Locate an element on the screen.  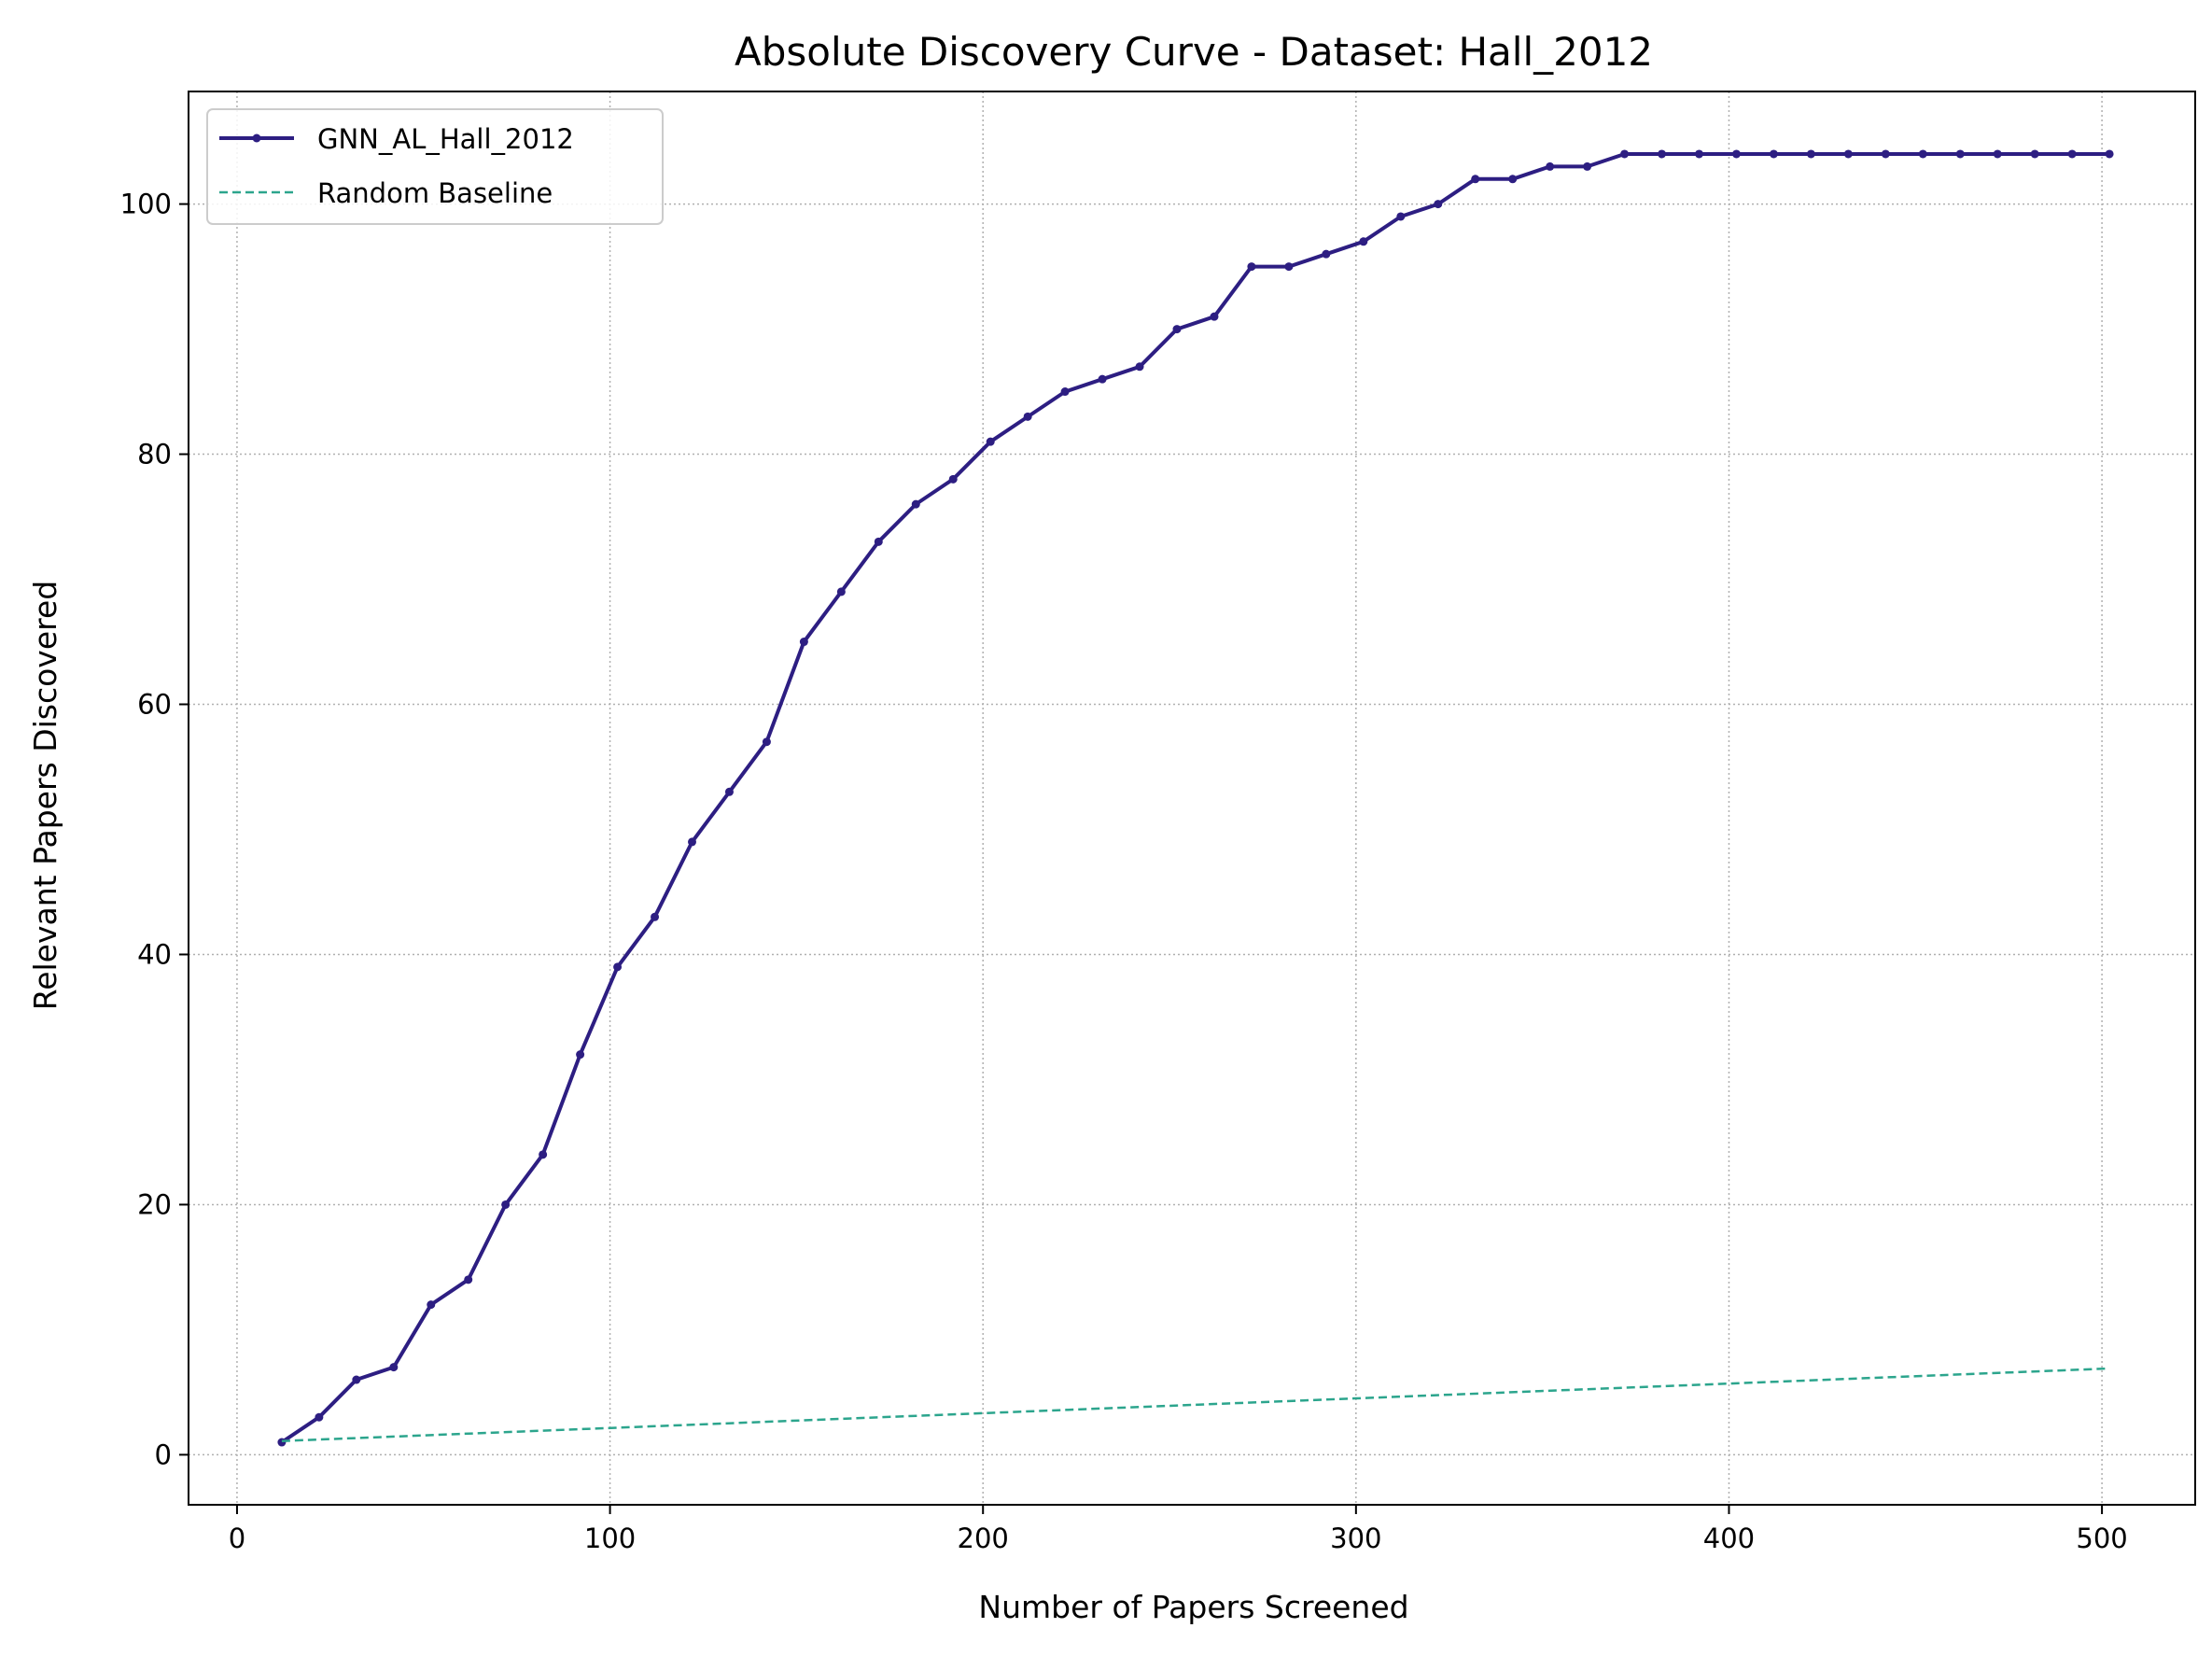
legend-box is located at coordinates (435, 167).